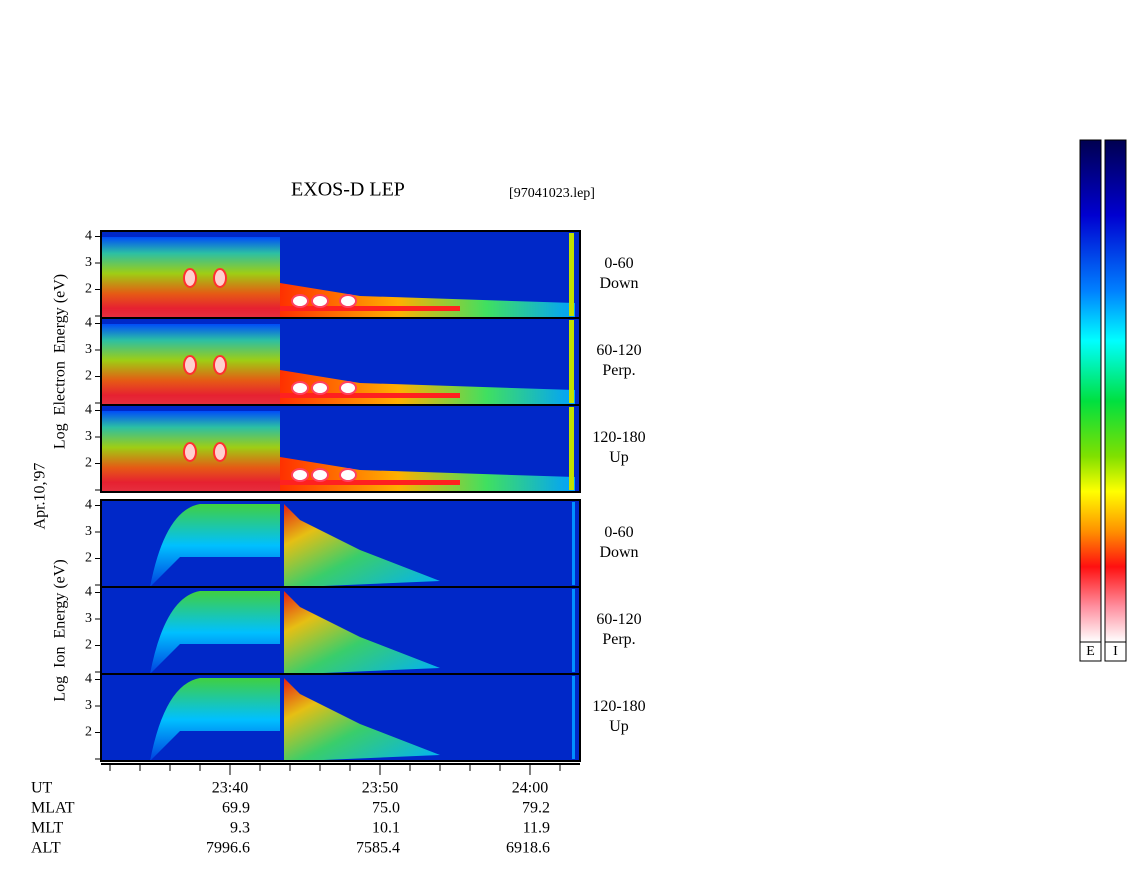 This screenshot has height=875, width=1130. I want to click on row-label: UT, so click(42, 788).